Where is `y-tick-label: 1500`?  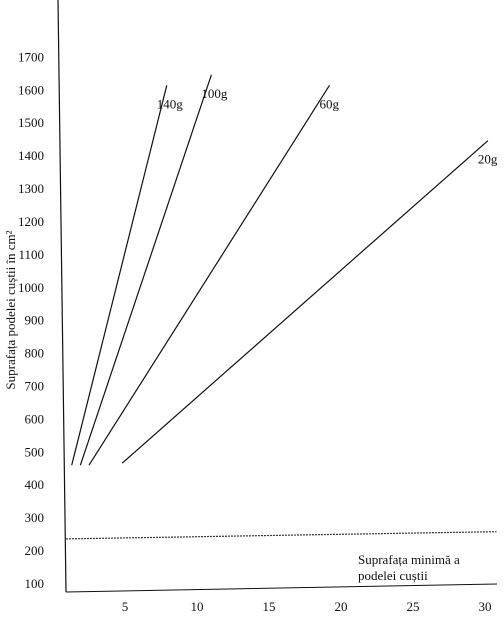
y-tick-label: 1500 is located at coordinates (31, 122).